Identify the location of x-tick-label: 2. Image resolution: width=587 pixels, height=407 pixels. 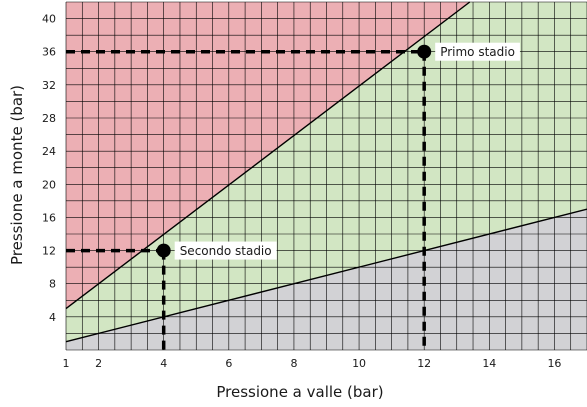
(98, 363).